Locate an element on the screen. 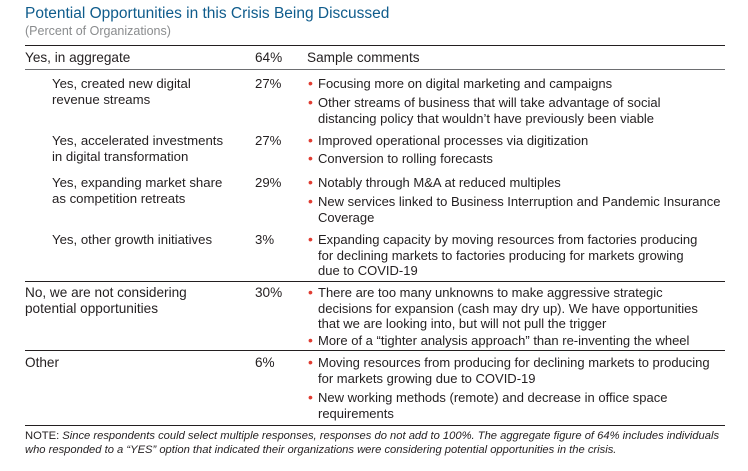  comments-heading: Sample comments is located at coordinates (363, 57).